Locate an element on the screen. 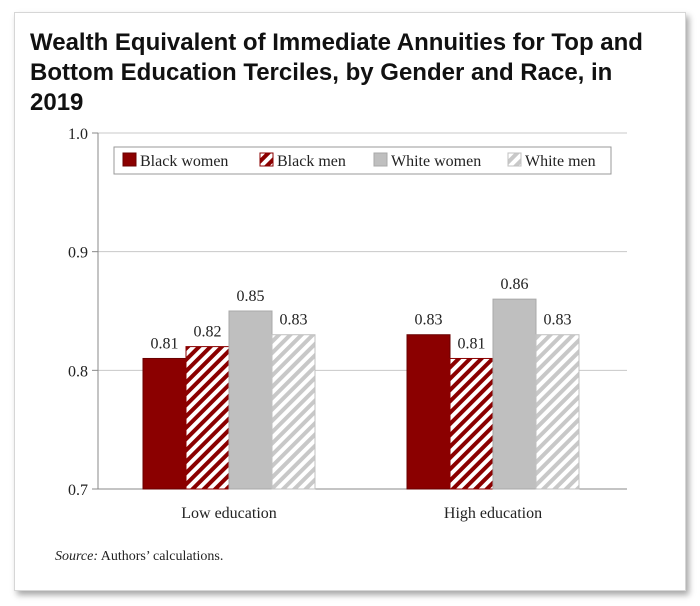  y-tick-label: 0.7 is located at coordinates (78, 490).